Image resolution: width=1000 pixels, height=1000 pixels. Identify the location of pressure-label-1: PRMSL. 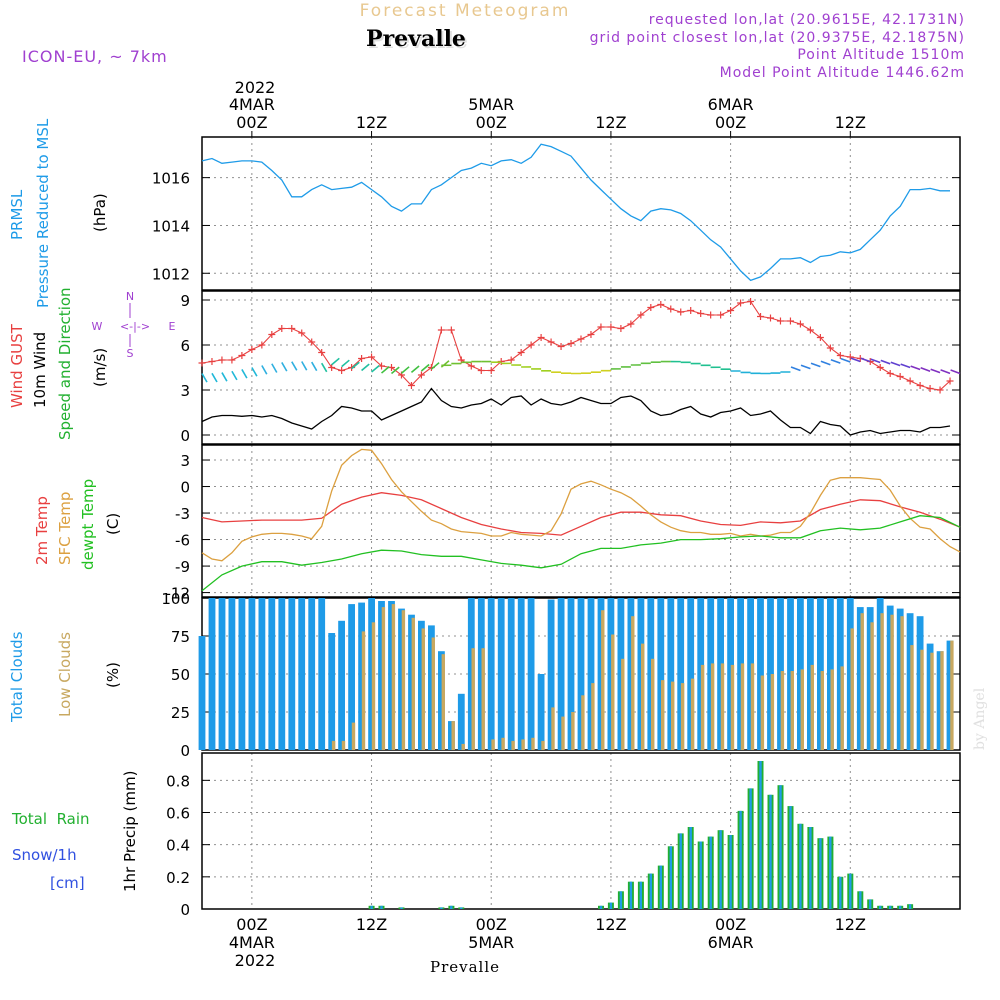
(17, 214).